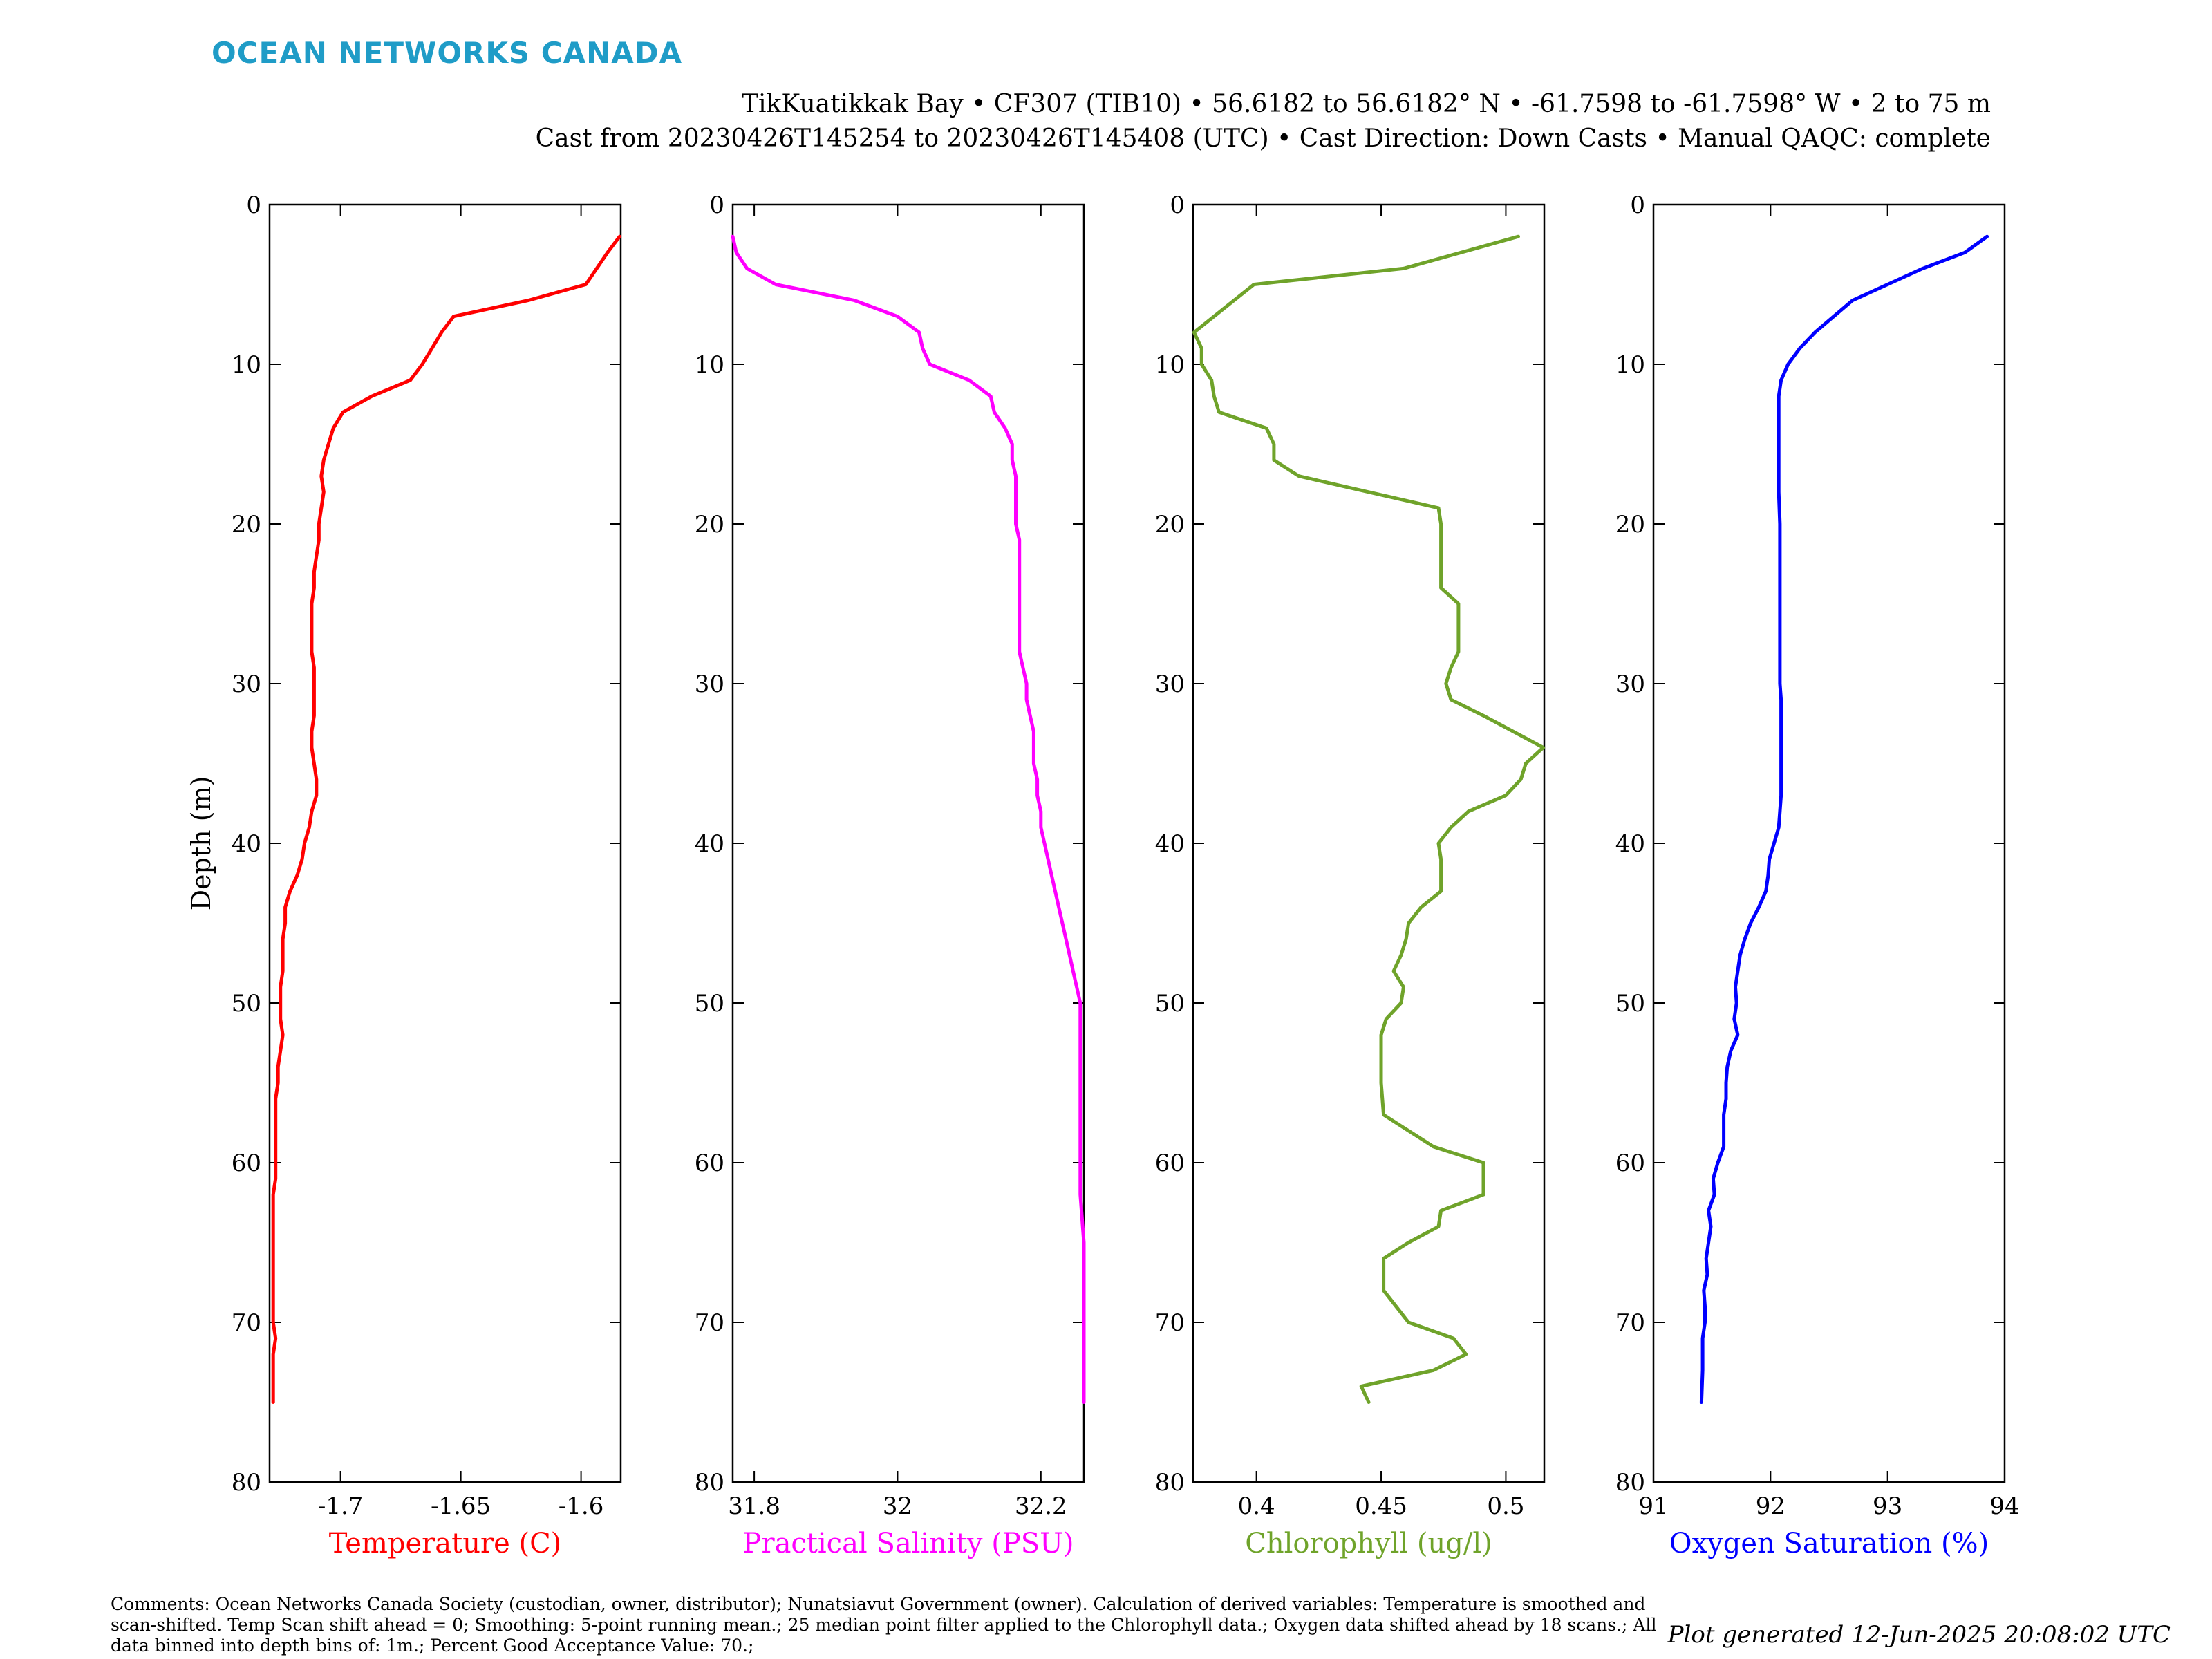  I want to click on x-tick-label: 93, so click(1887, 1506).